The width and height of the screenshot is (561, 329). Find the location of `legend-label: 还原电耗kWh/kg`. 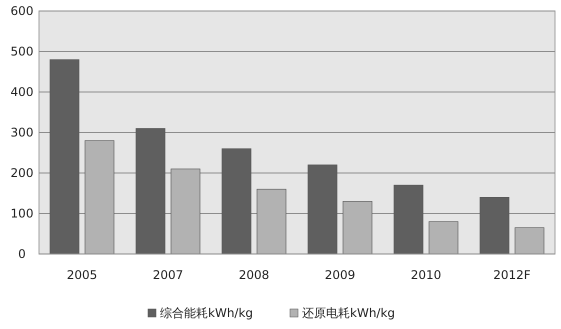

legend-label: 还原电耗kWh/kg is located at coordinates (349, 313).